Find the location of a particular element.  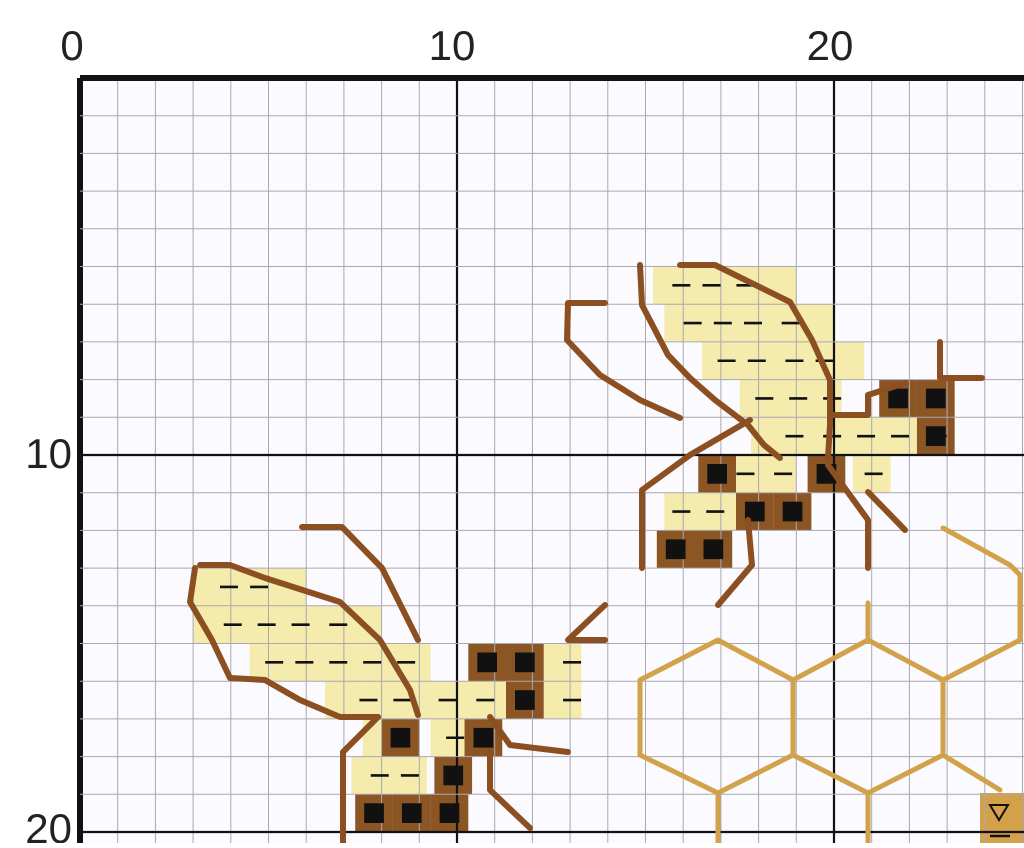

ruler-left-20: 20 is located at coordinates (48, 824).